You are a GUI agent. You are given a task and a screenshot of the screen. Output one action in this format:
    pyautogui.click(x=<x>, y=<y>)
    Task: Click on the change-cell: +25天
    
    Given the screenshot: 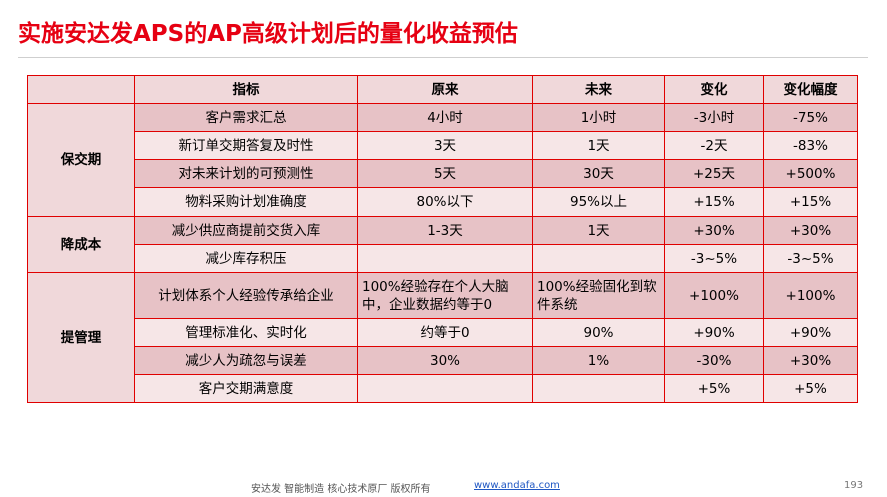 What is the action you would take?
    pyautogui.click(x=714, y=173)
    